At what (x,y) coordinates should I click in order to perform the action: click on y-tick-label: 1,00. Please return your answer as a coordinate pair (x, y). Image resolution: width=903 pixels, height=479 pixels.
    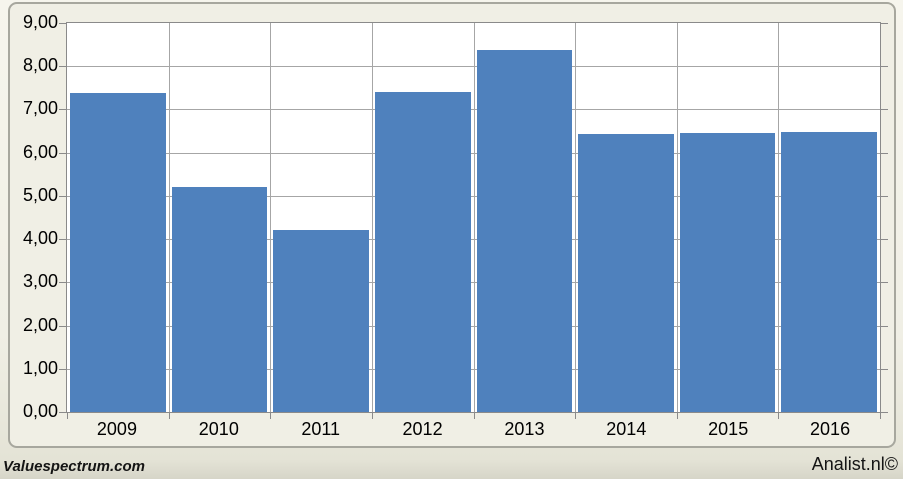
    Looking at the image, I should click on (40, 367).